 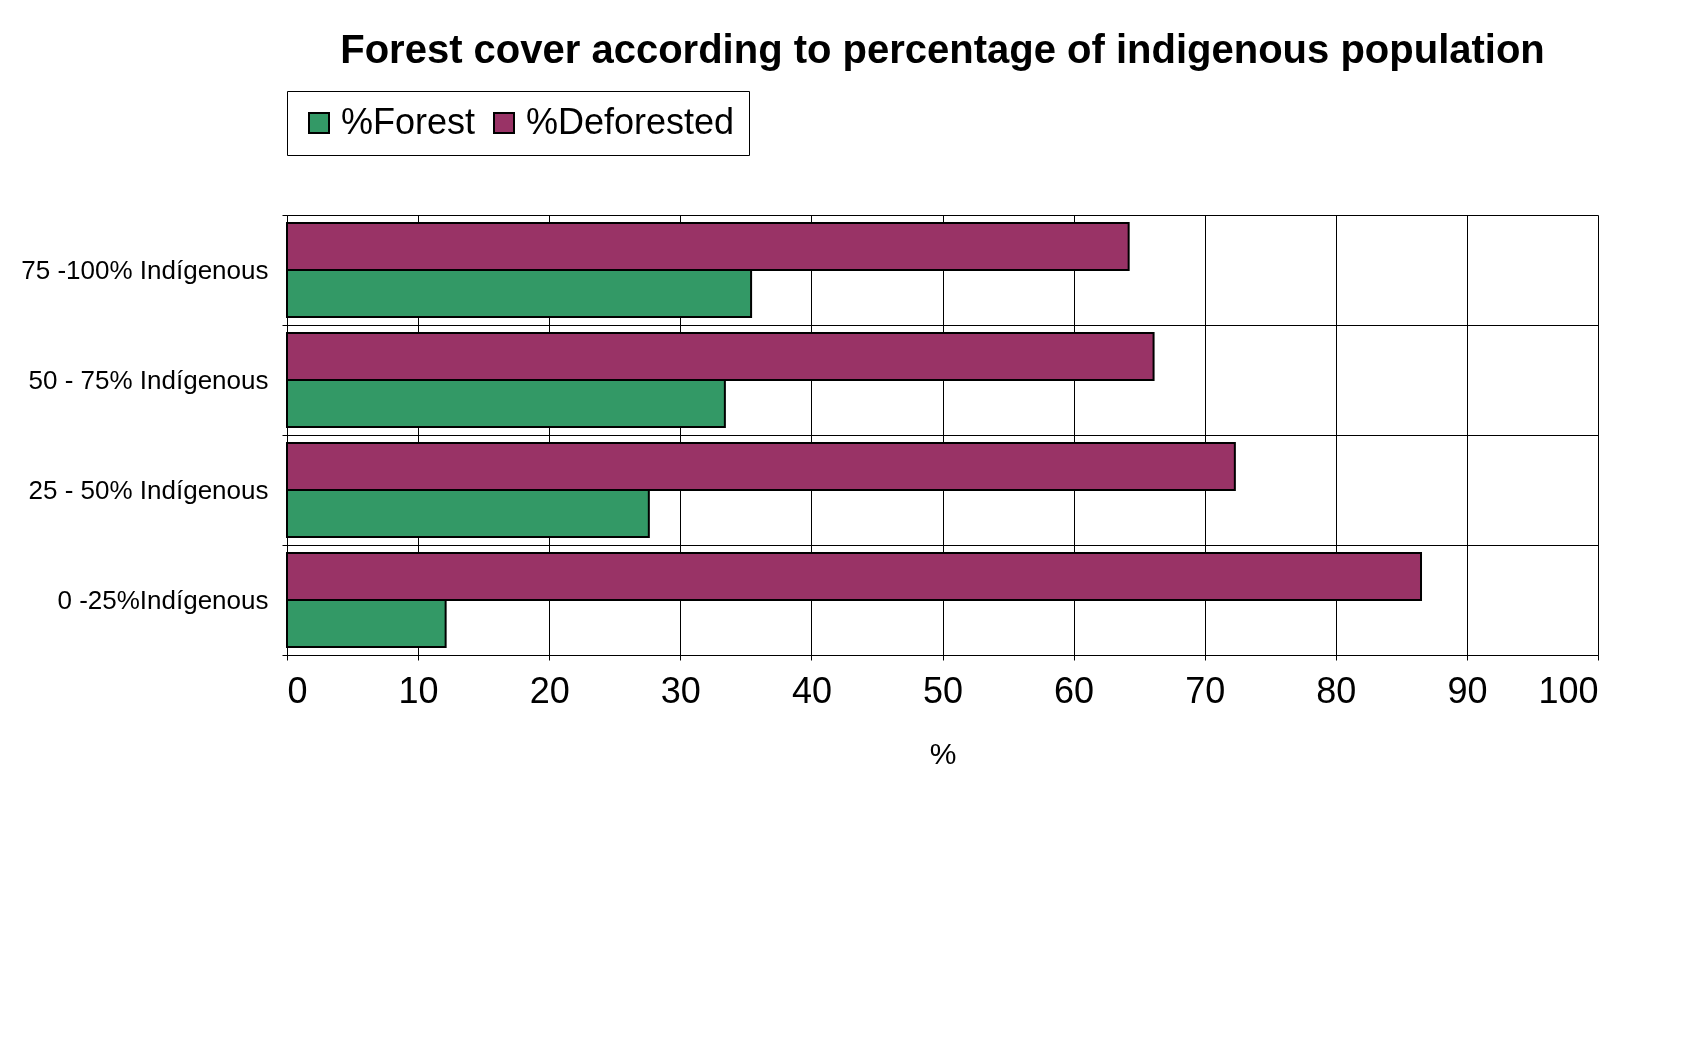 I want to click on x-tick-label: 40, so click(x=811, y=690).